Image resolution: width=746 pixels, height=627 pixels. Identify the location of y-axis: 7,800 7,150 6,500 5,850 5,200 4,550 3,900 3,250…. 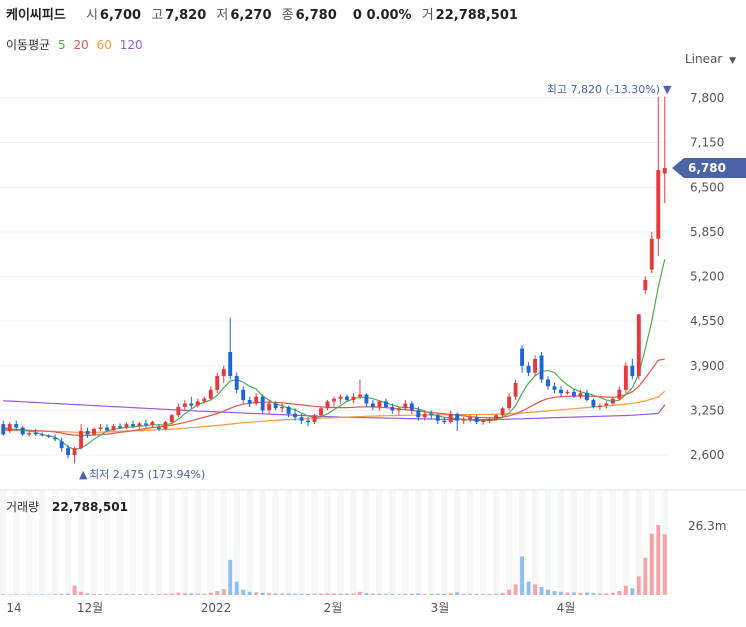
(707, 276).